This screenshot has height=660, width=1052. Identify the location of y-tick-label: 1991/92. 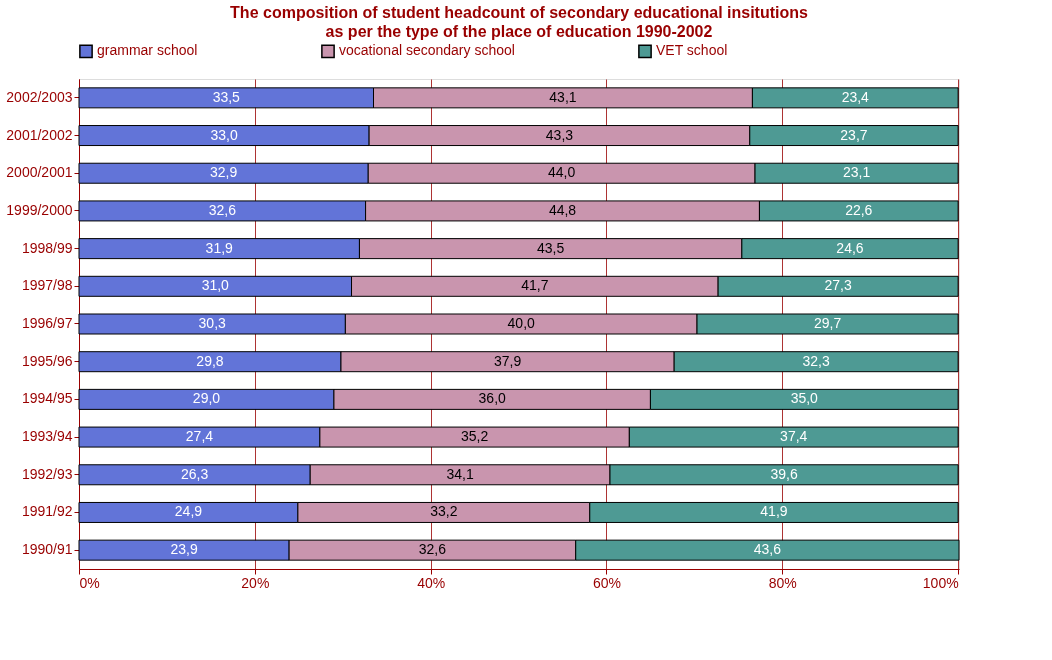
(47, 511).